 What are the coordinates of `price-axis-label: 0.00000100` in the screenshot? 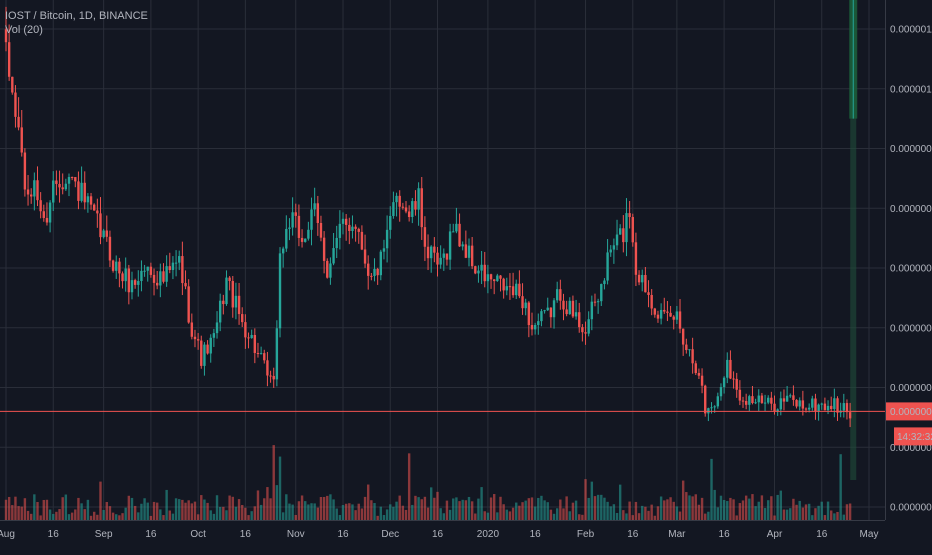 It's located at (911, 89).